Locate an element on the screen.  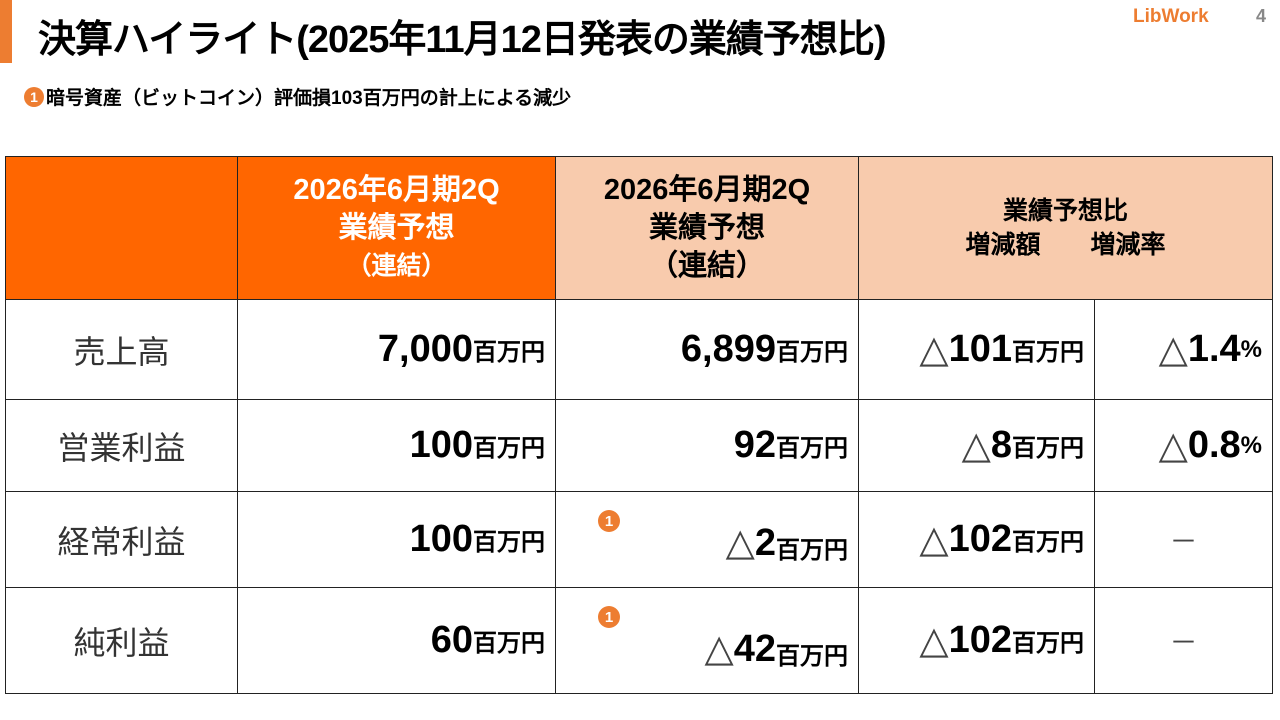
forecast-cell: 7,000 百万円 is located at coordinates (396, 349).